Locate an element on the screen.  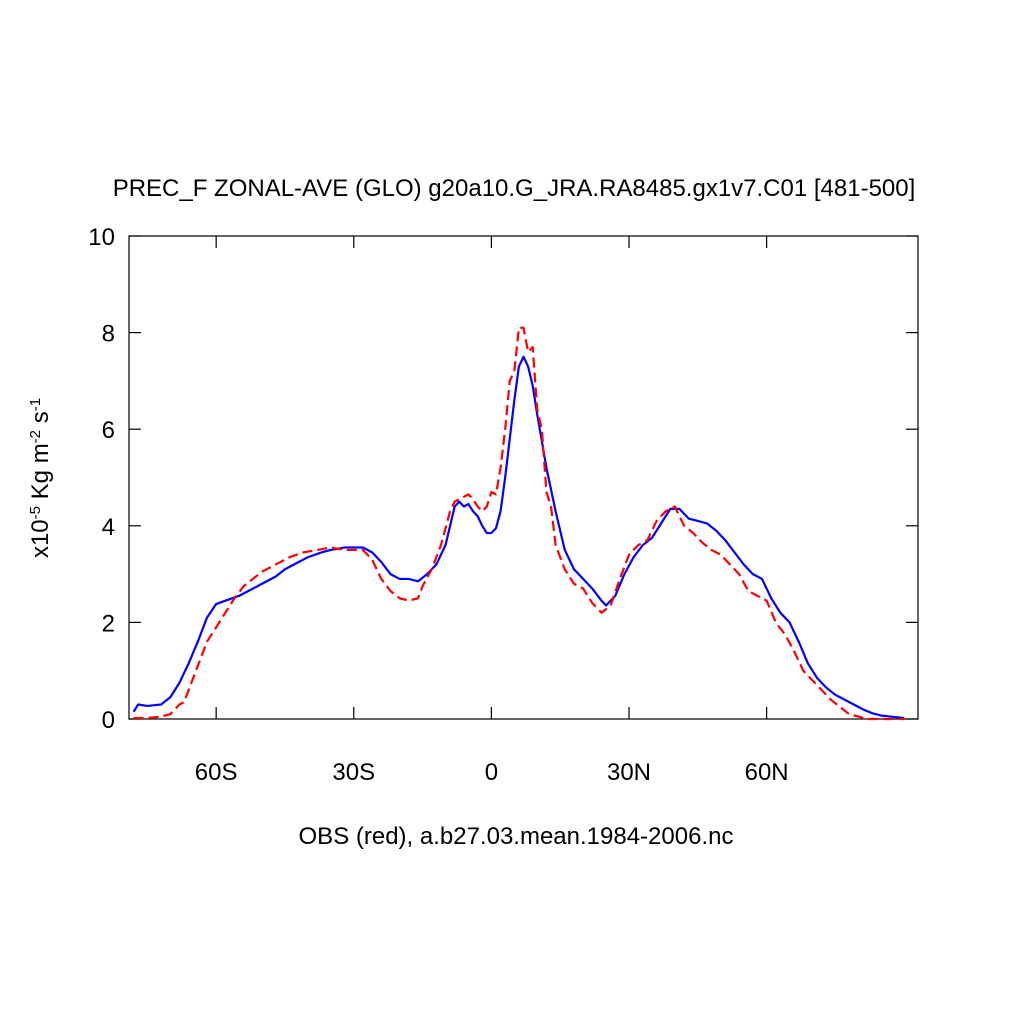
y-tick-label: 0 is located at coordinates (108, 720).